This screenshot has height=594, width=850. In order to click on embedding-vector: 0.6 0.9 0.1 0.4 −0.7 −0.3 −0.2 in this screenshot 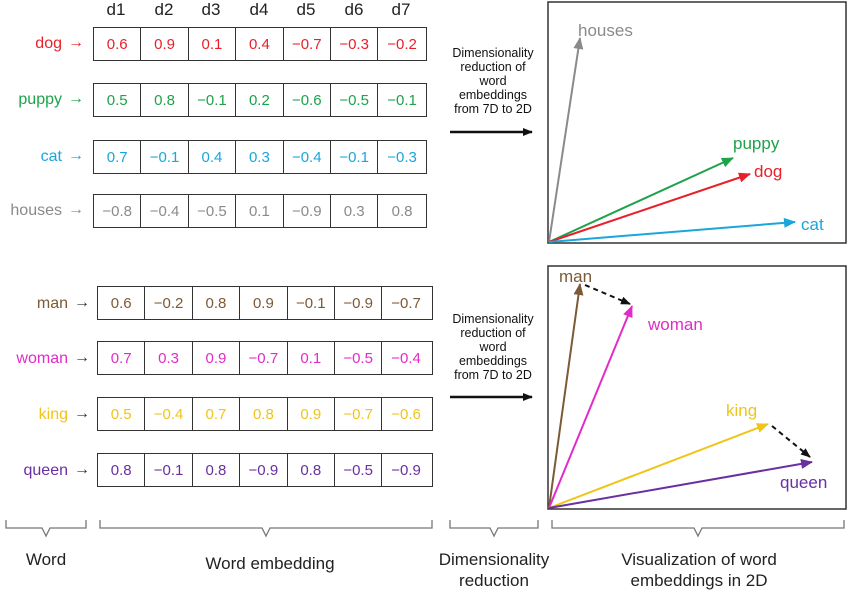, I will do `click(260, 44)`.